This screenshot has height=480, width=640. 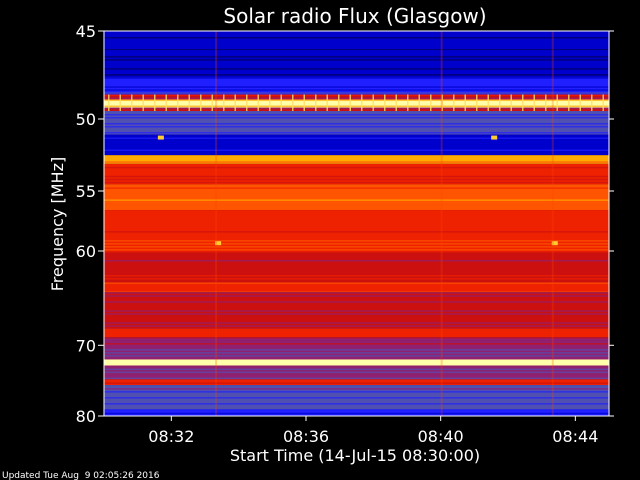 I want to click on x-tick-label: 08:40, so click(x=441, y=436).